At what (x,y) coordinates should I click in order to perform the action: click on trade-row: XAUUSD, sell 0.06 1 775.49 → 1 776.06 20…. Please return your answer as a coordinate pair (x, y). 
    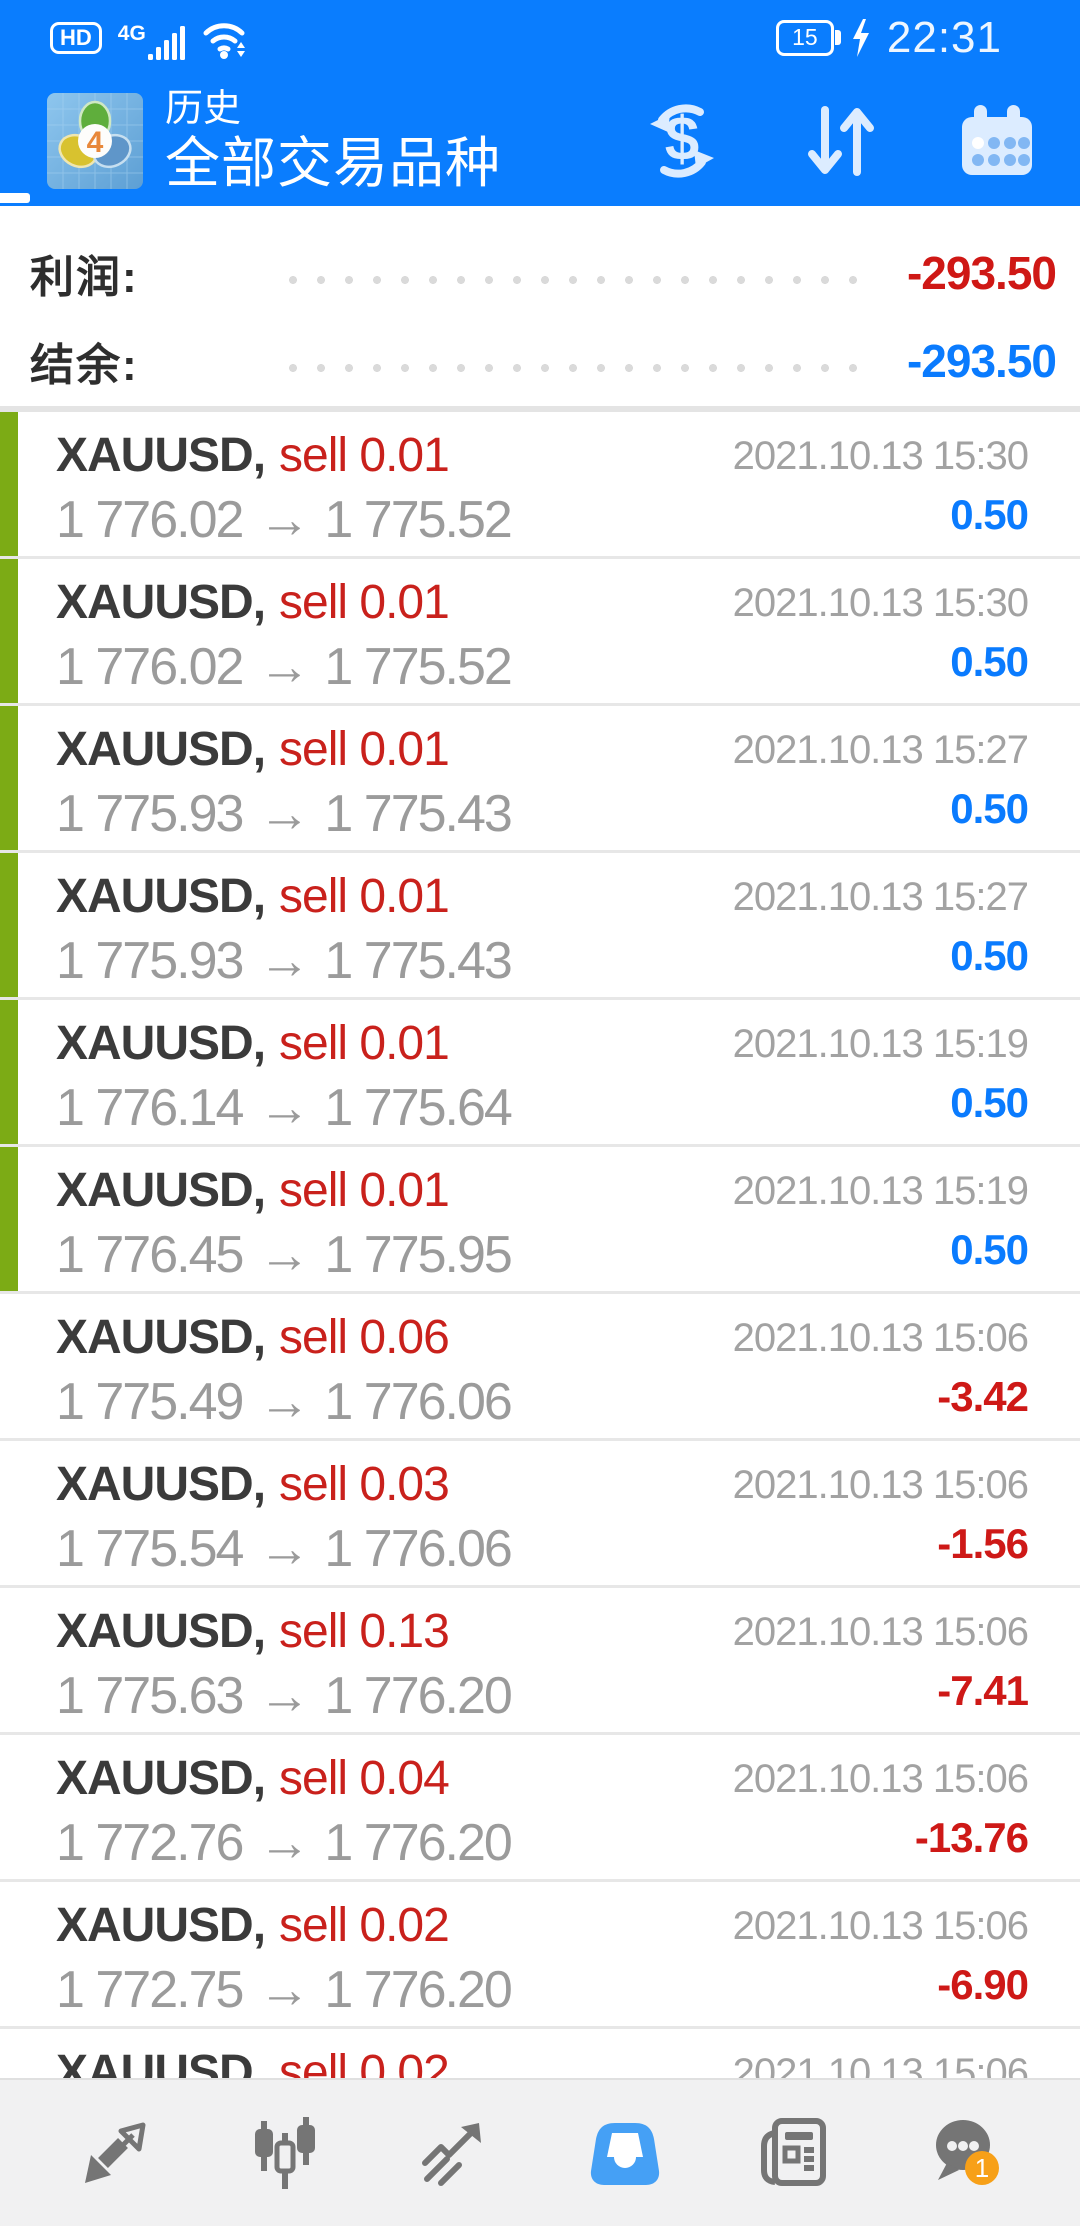
    Looking at the image, I should click on (540, 1367).